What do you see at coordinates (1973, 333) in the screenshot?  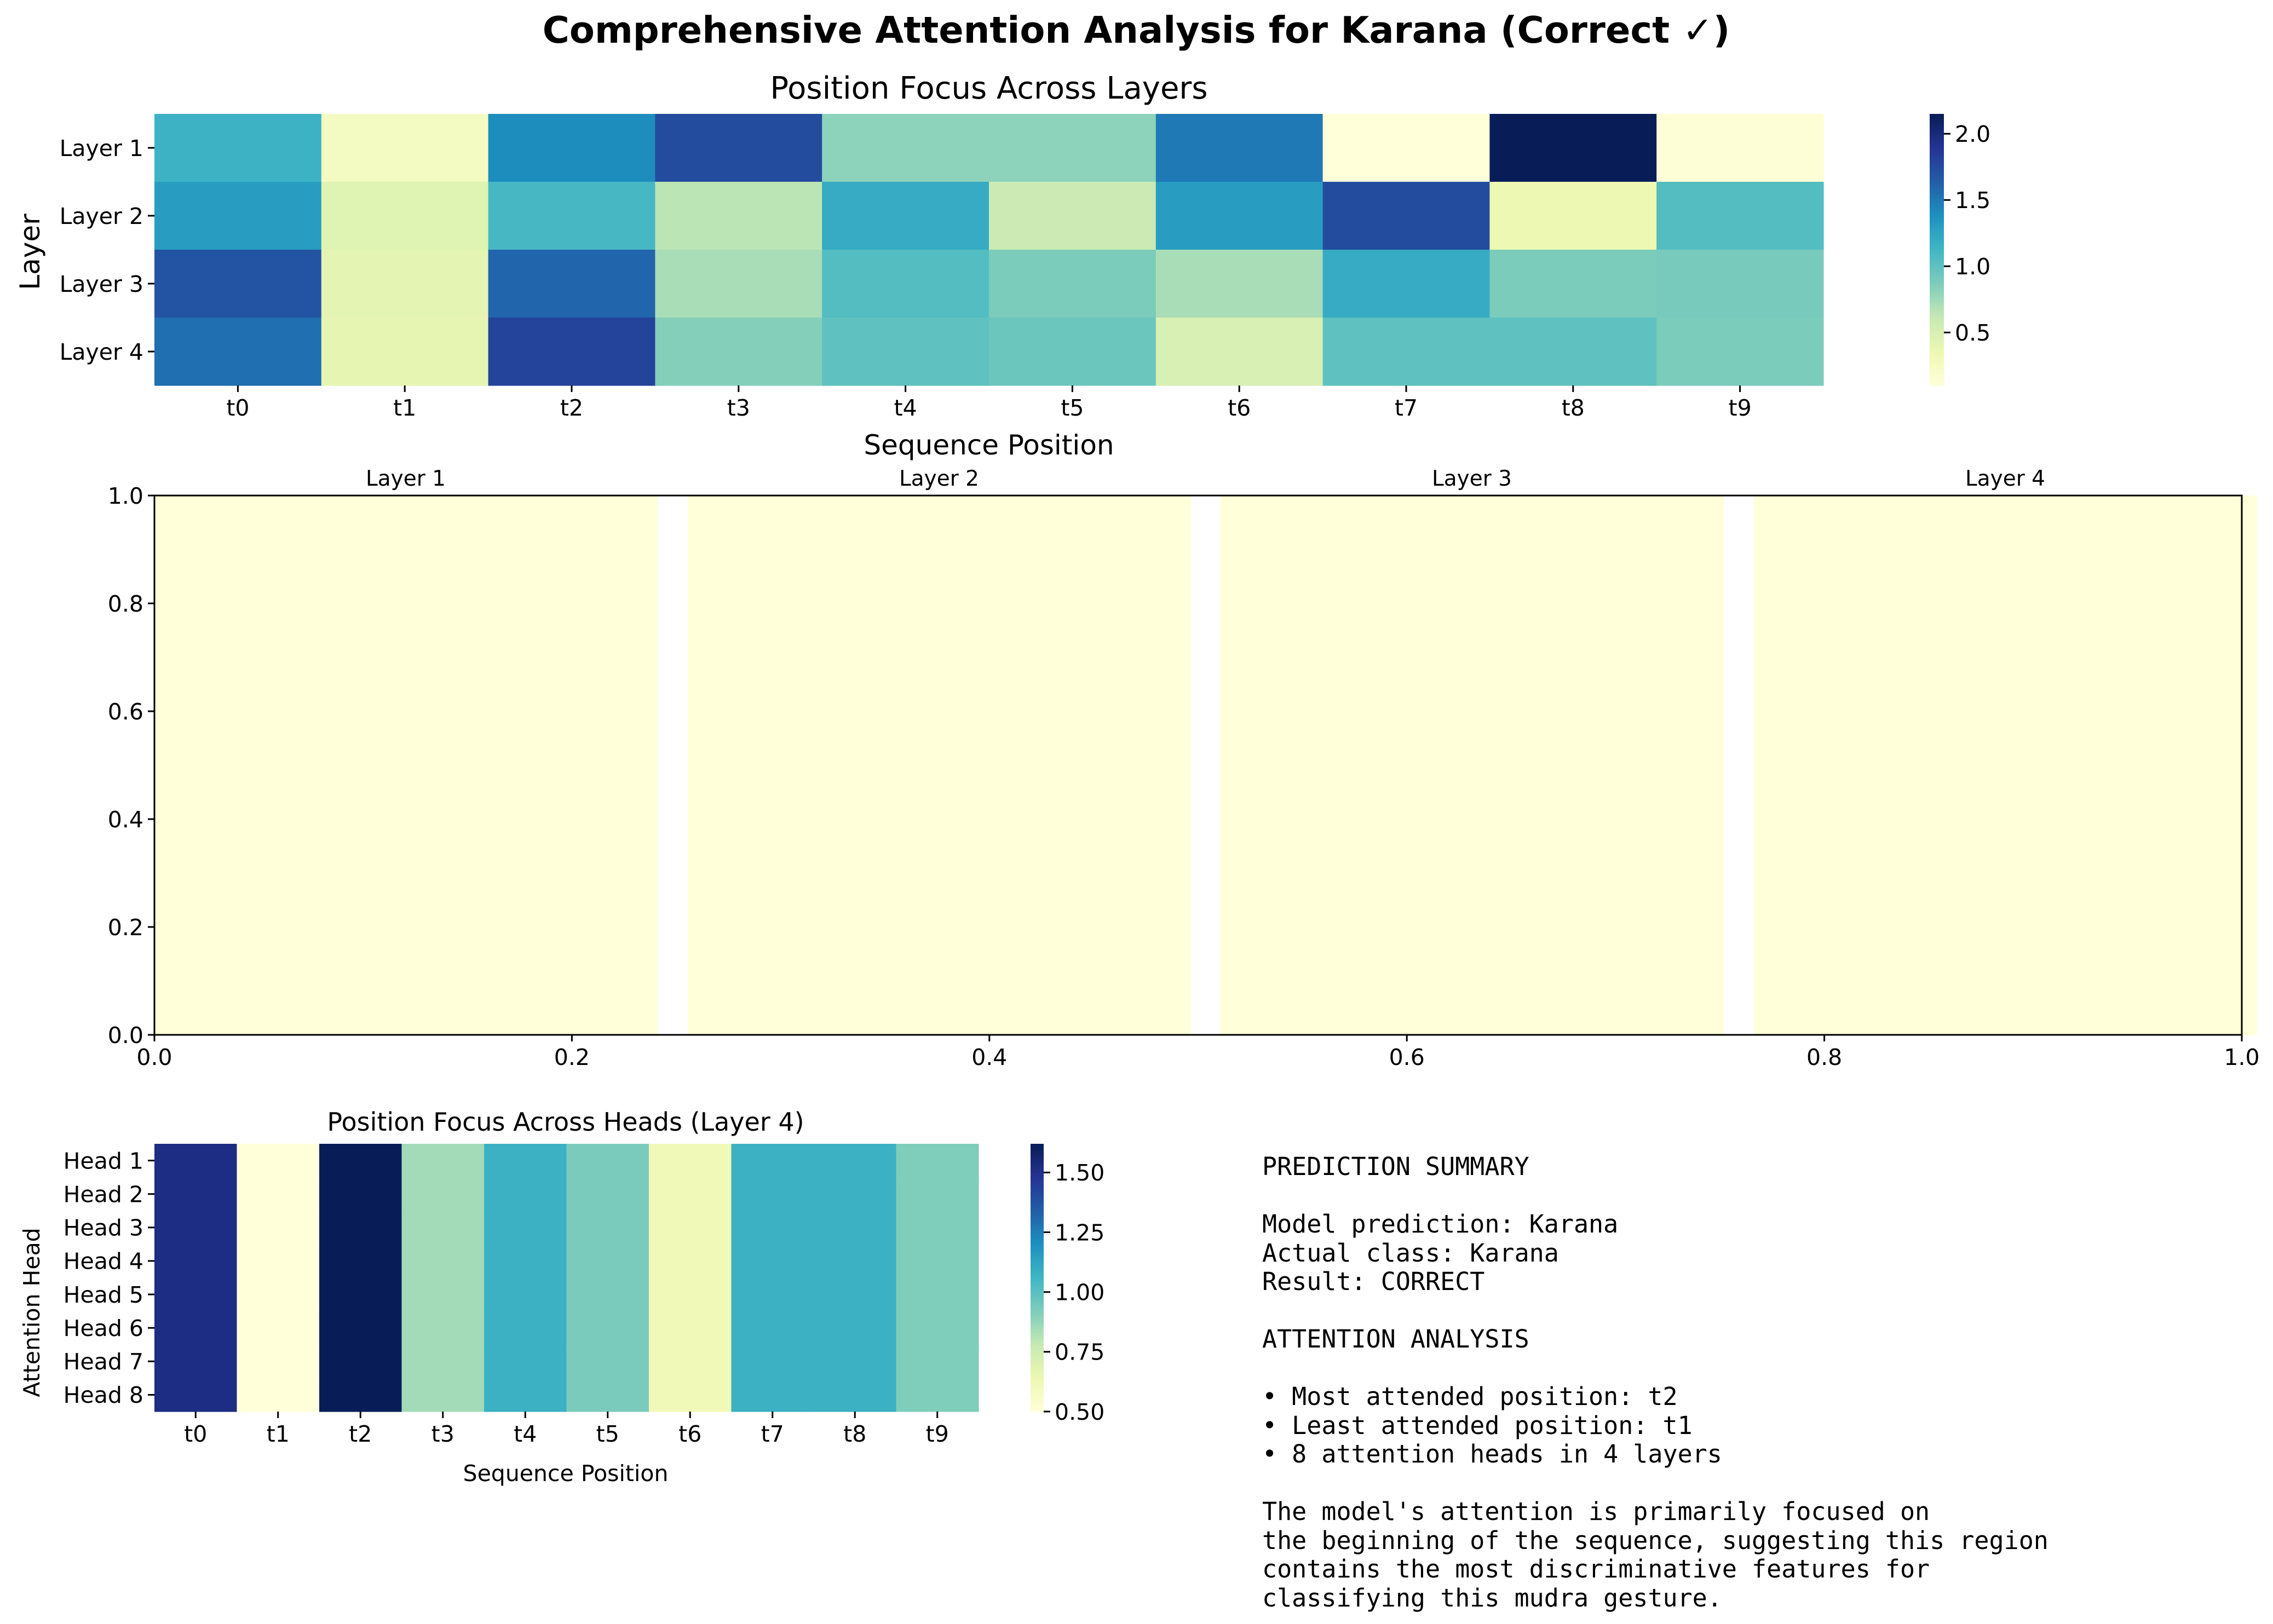 I see `colorbar-tick-label: 0.5` at bounding box center [1973, 333].